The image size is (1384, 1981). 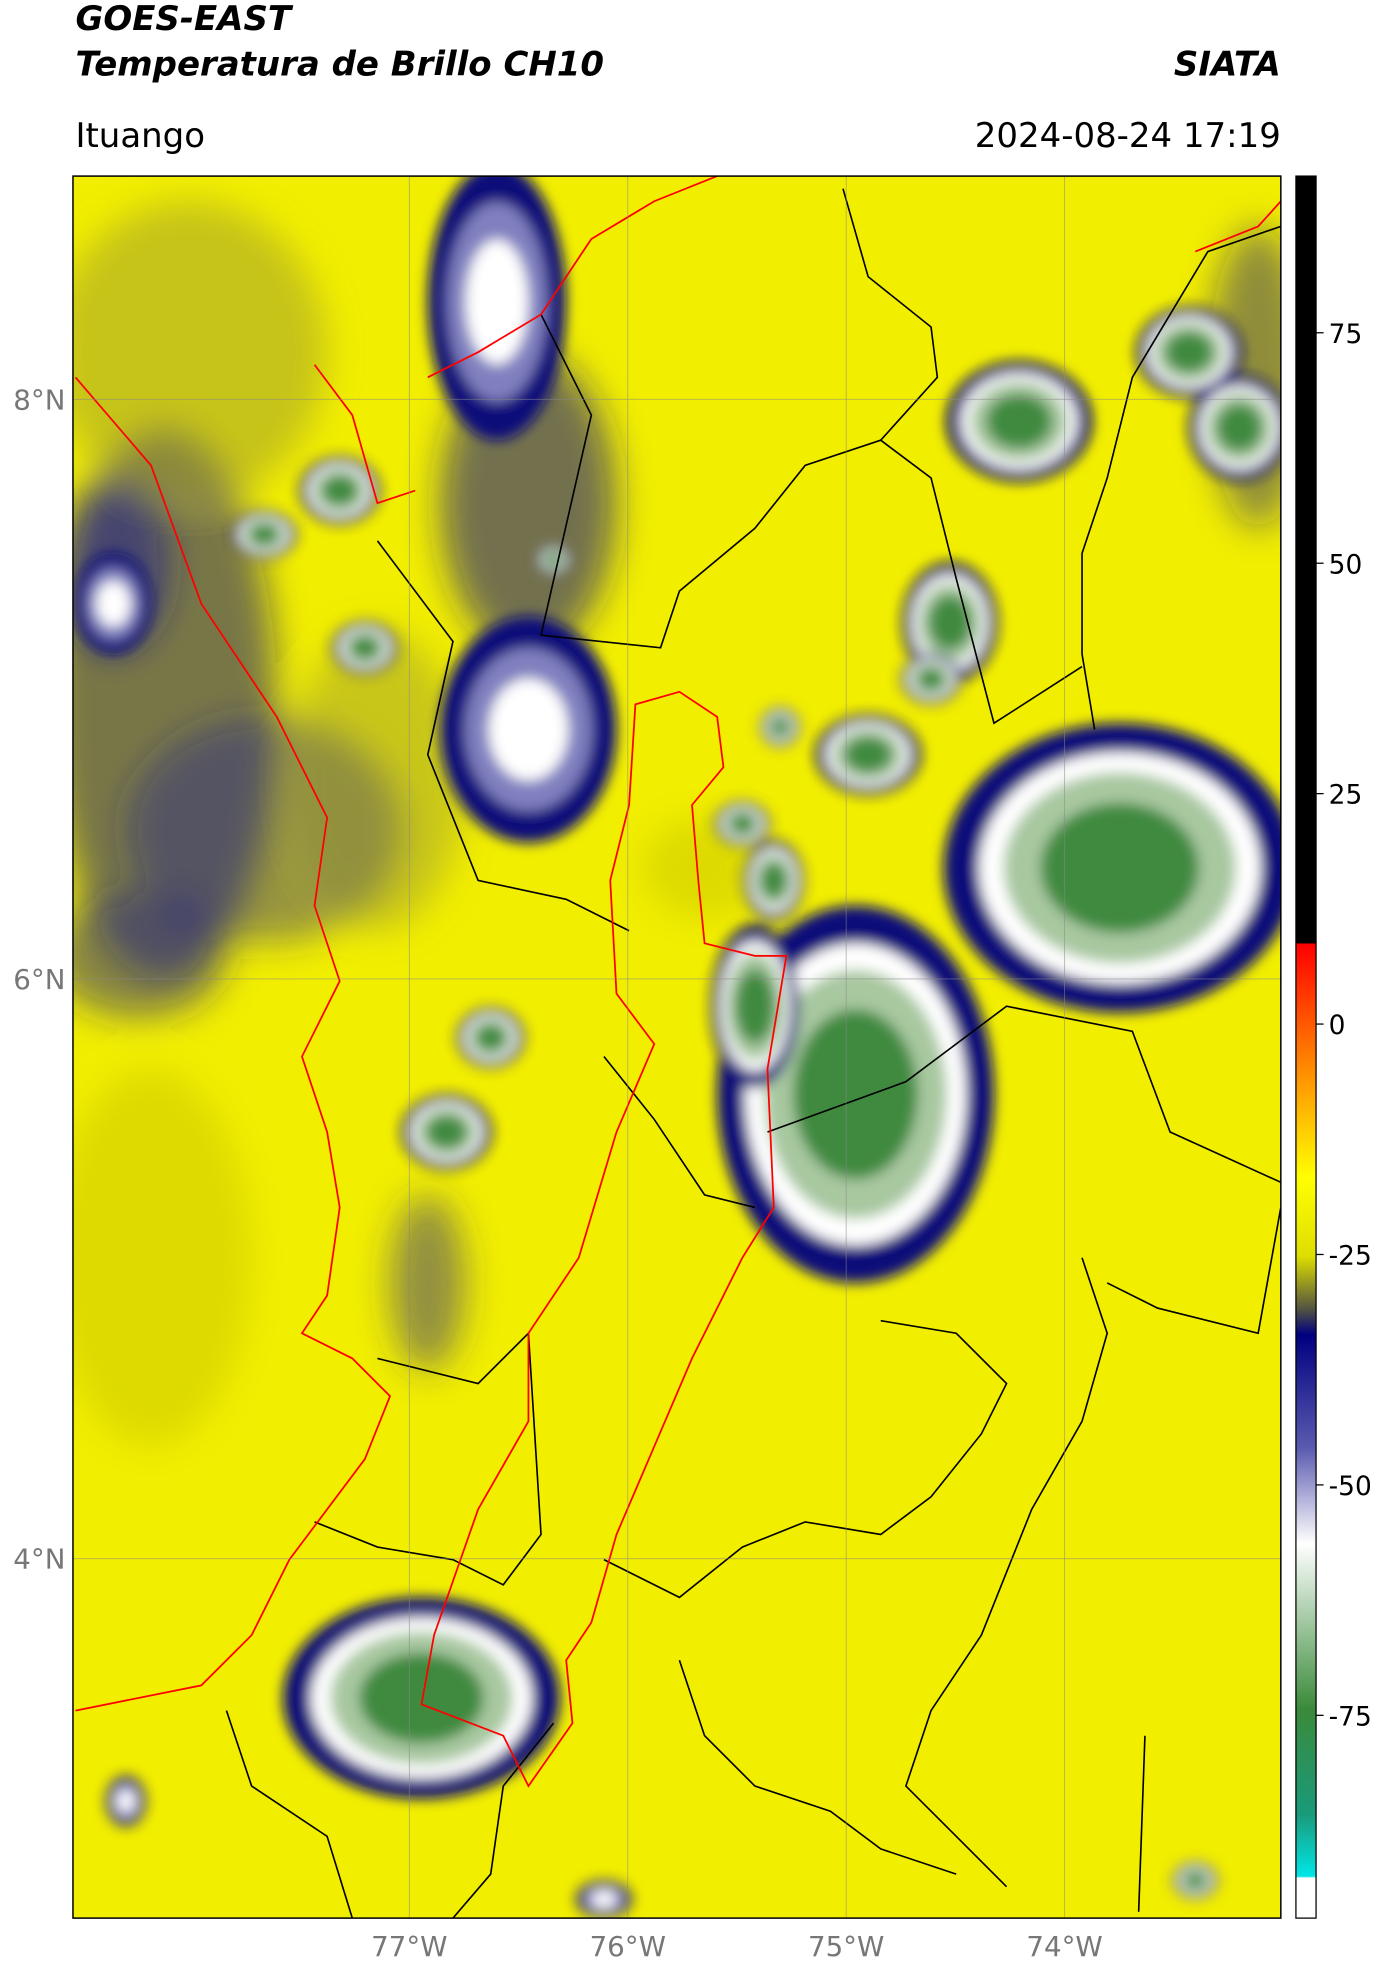 What do you see at coordinates (184, 19) in the screenshot?
I see `title: GOES-EAST` at bounding box center [184, 19].